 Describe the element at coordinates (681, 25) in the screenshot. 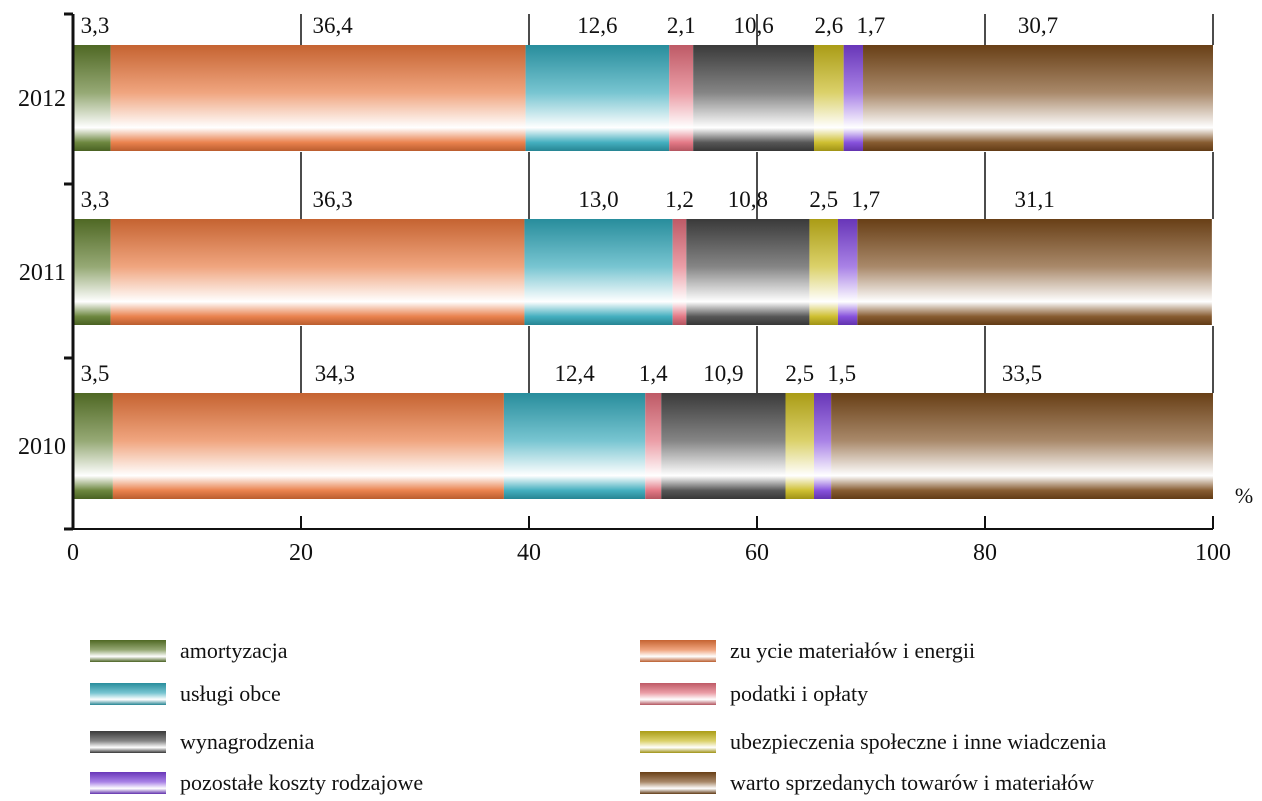

I see `data-label: 2,1` at that location.